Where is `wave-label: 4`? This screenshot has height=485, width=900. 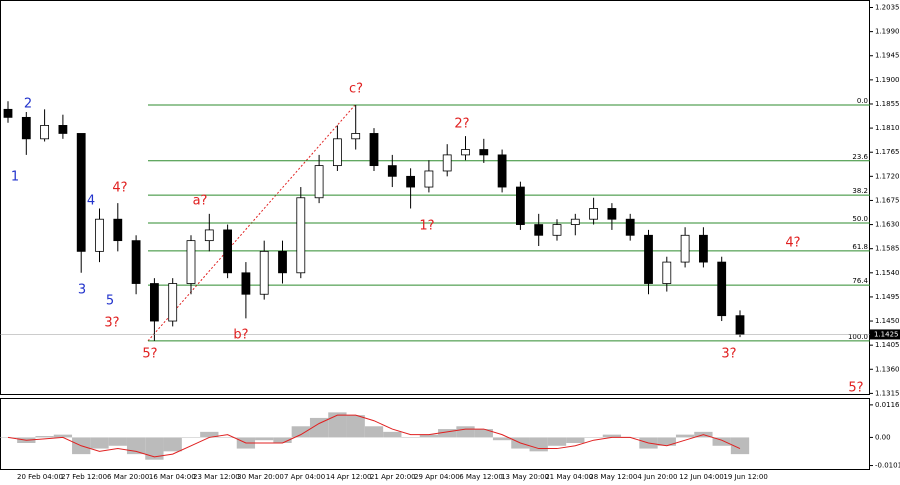 wave-label: 4 is located at coordinates (91, 201).